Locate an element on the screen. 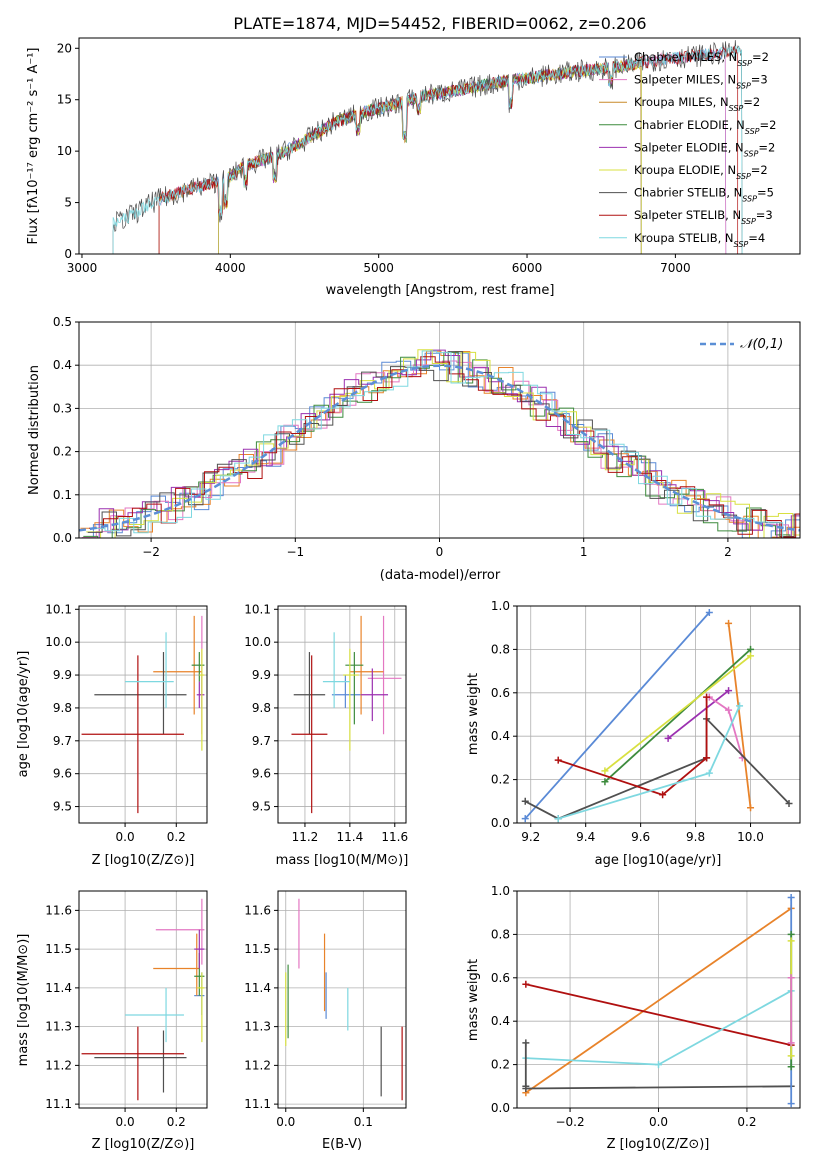 Image resolution: width=819 pixels, height=1170 pixels. y-tick-label: 11.2 is located at coordinates (257, 1065).